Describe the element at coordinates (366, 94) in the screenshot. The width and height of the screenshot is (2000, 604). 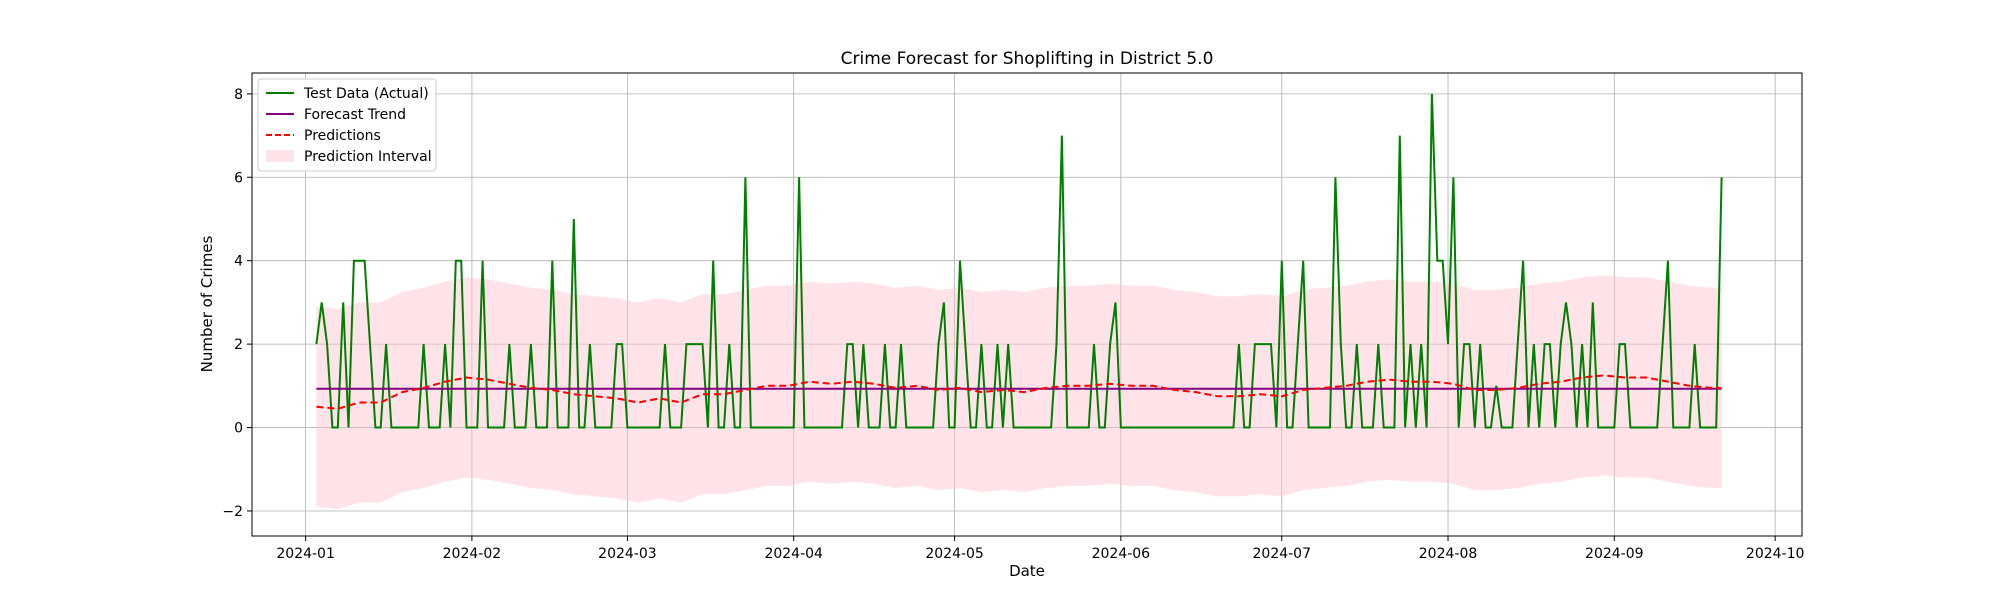
I see `legend-entry-label: Test Data (Actual)` at that location.